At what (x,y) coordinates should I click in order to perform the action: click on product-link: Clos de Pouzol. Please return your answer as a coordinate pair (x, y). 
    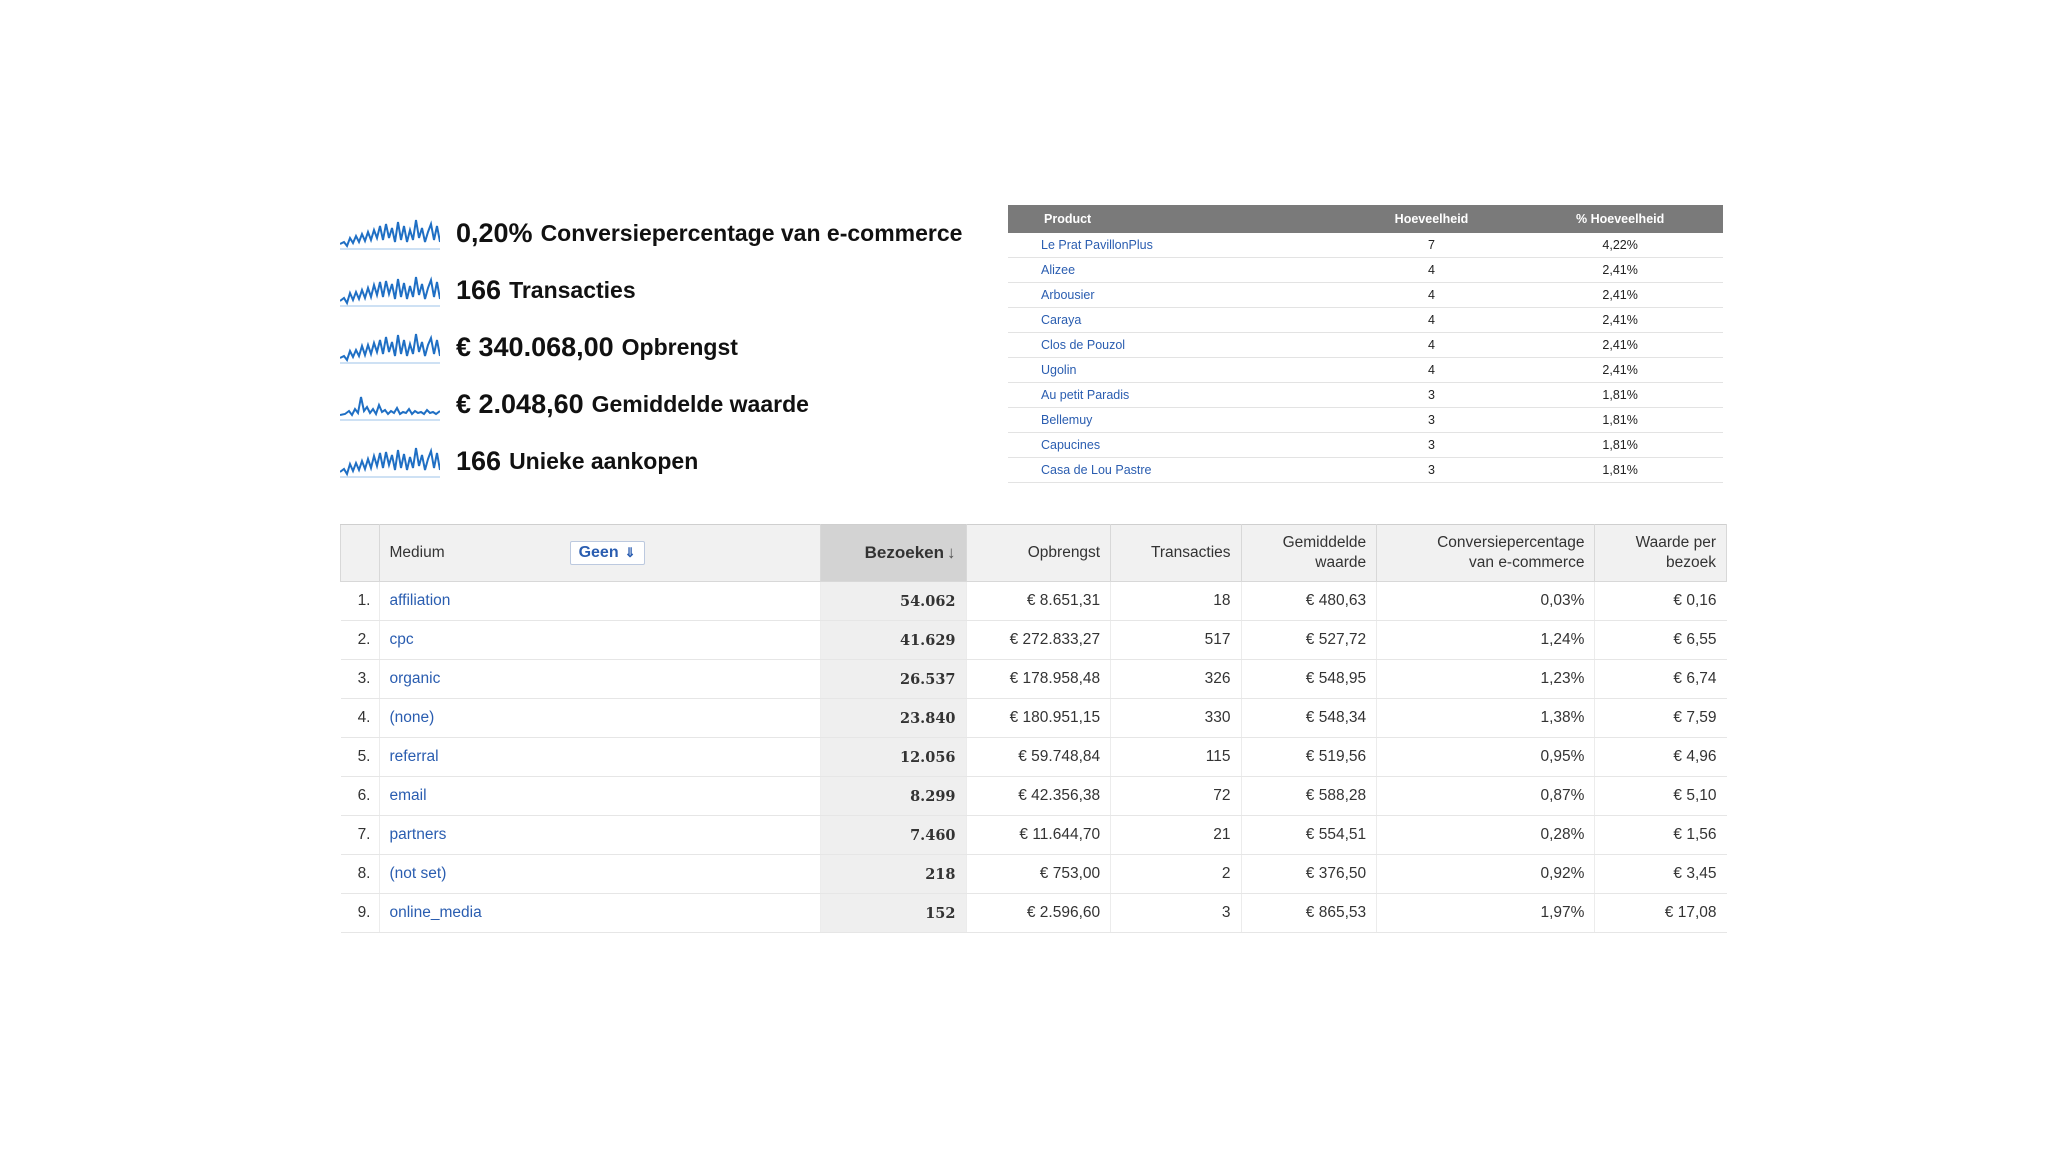
    Looking at the image, I should click on (1177, 345).